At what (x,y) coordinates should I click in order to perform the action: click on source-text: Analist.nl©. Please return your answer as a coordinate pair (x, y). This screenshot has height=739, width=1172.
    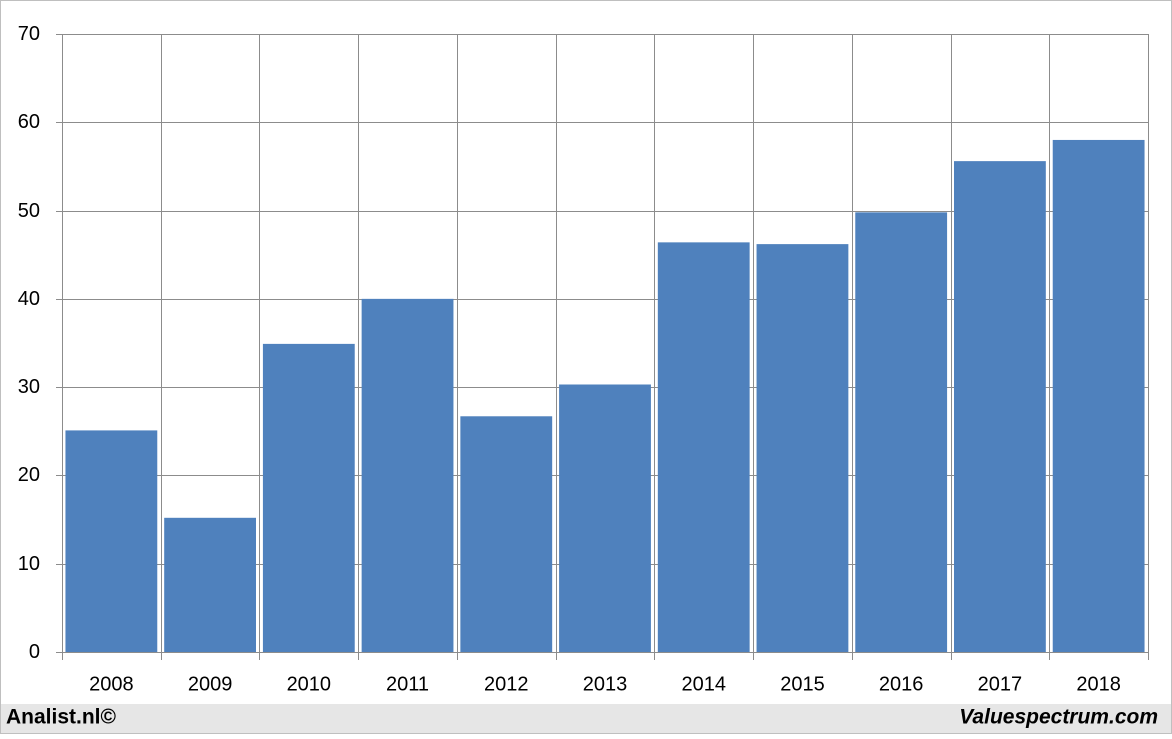
    Looking at the image, I should click on (61, 717).